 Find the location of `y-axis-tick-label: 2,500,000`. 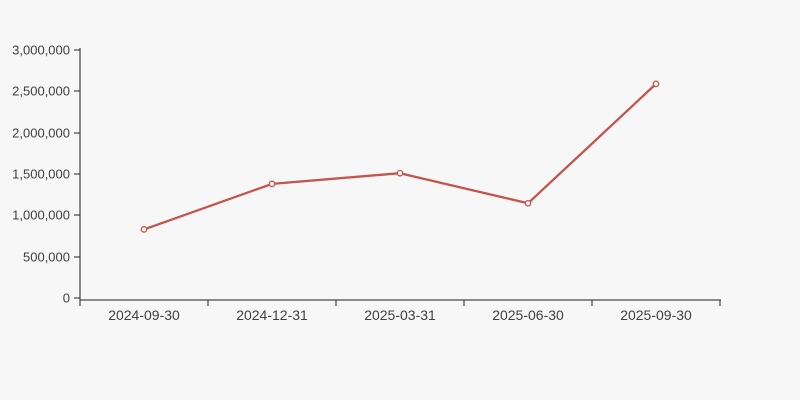

y-axis-tick-label: 2,500,000 is located at coordinates (41, 91).